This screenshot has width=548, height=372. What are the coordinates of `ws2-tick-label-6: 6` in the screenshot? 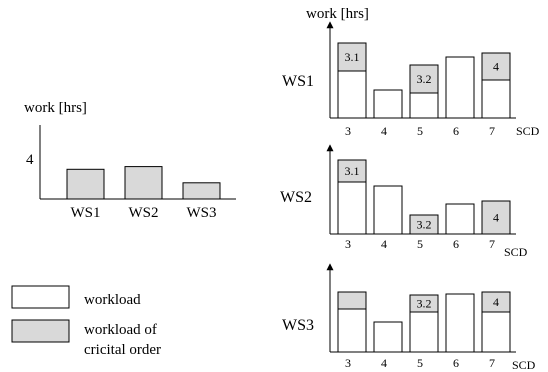 It's located at (456, 244).